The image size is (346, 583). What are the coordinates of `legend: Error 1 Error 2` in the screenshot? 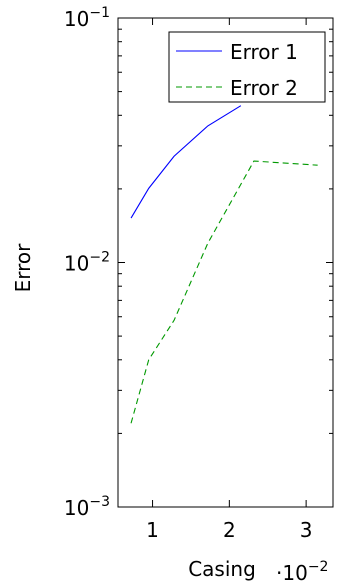 It's located at (247, 67).